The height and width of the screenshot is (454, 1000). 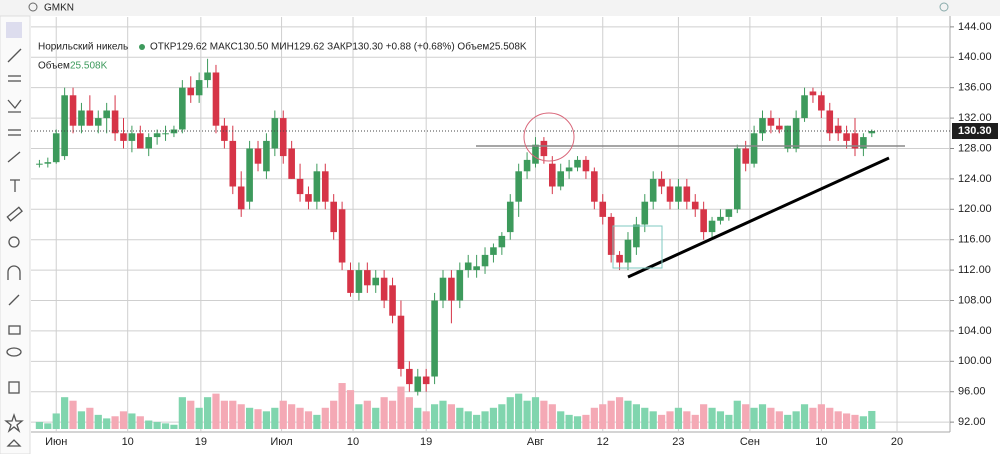 What do you see at coordinates (974, 240) in the screenshot?
I see `y-tick-label: 116.00` at bounding box center [974, 240].